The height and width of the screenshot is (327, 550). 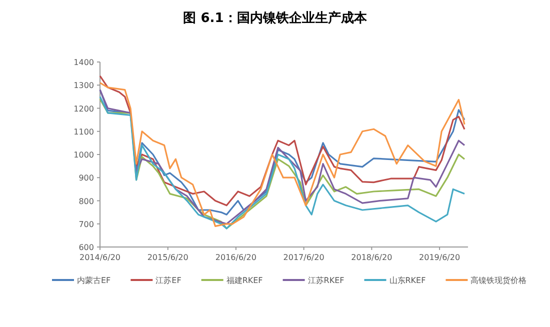 What do you see at coordinates (84, 85) in the screenshot?
I see `y-tick-label: 1300` at bounding box center [84, 85].